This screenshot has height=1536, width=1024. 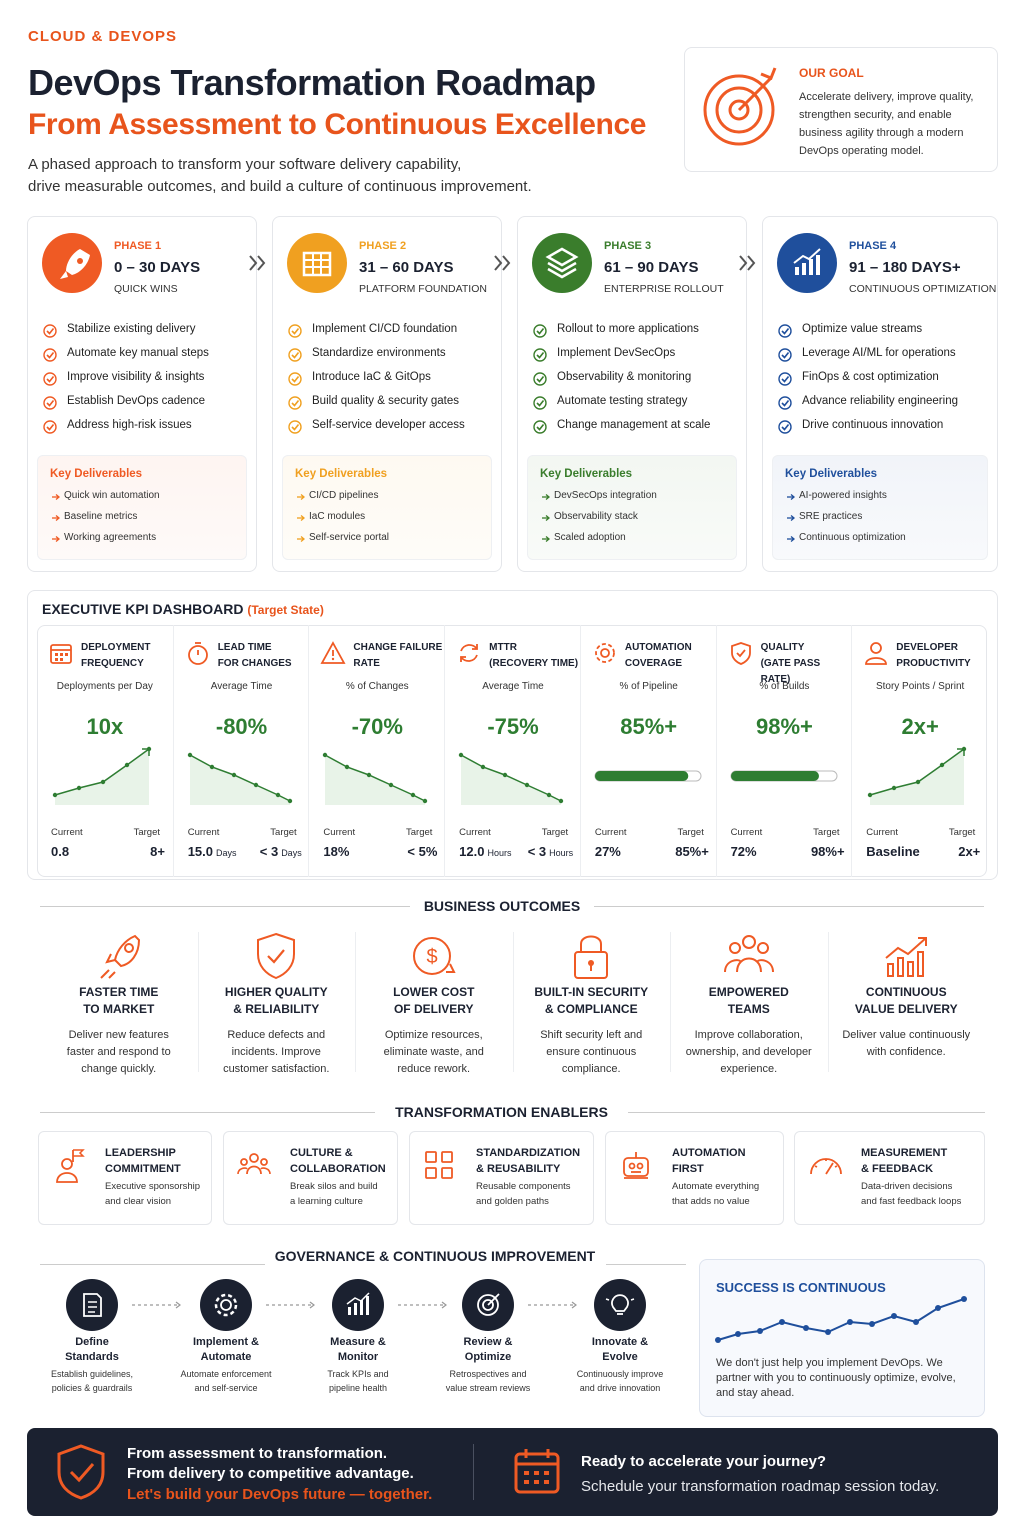 I want to click on phase-days: 91 – 180 DAYS+, so click(x=905, y=267).